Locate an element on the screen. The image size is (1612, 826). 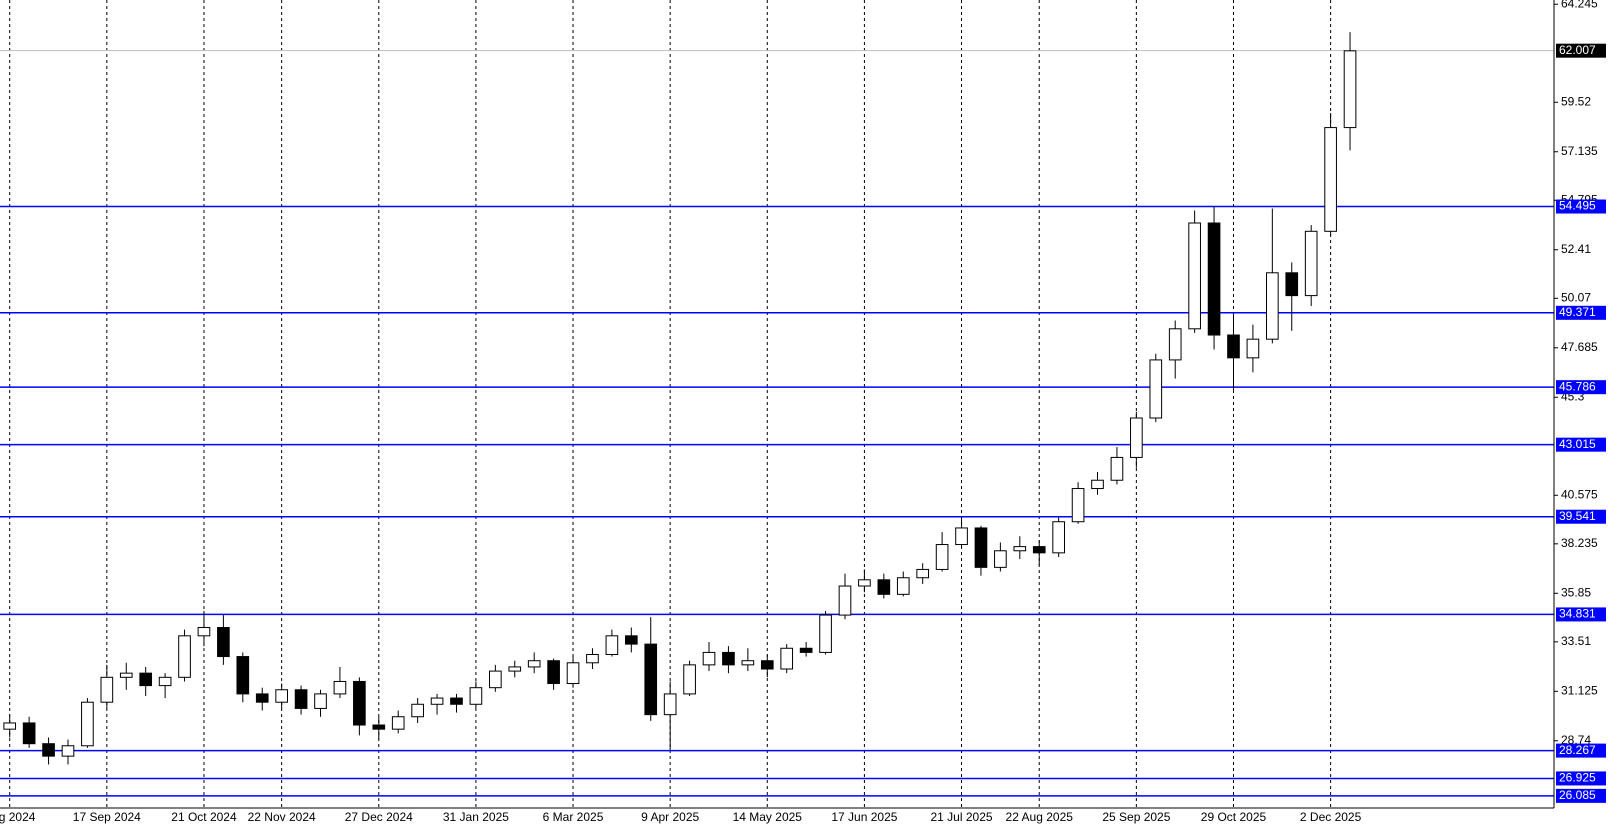
y-tick-label: 57.135 is located at coordinates (1579, 151).